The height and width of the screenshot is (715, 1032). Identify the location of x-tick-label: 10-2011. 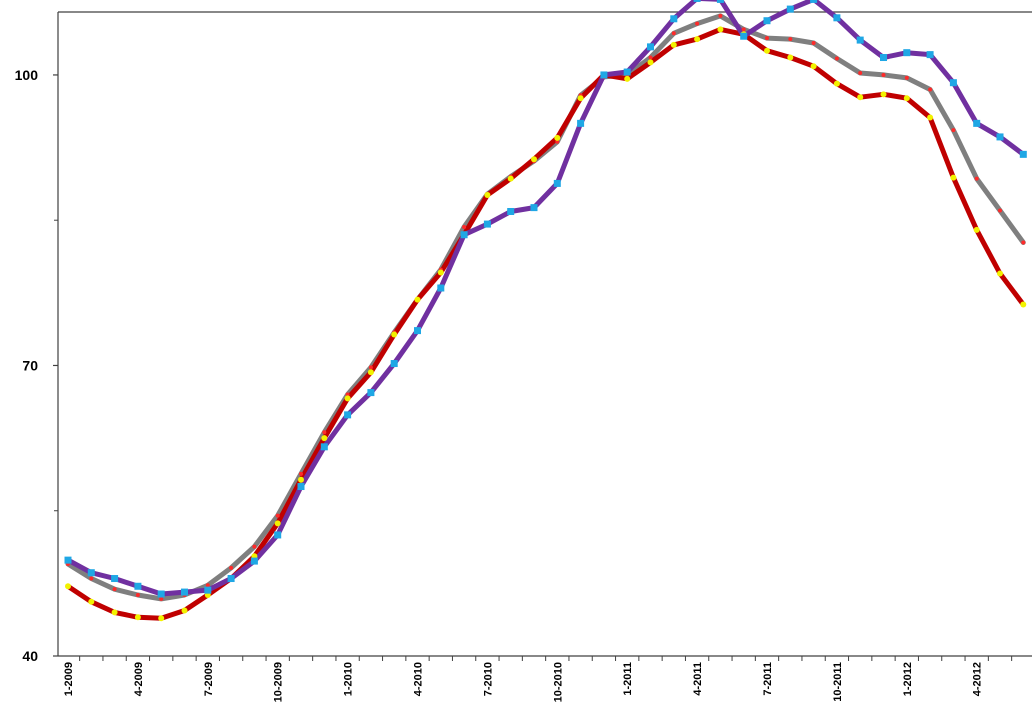
(838, 682).